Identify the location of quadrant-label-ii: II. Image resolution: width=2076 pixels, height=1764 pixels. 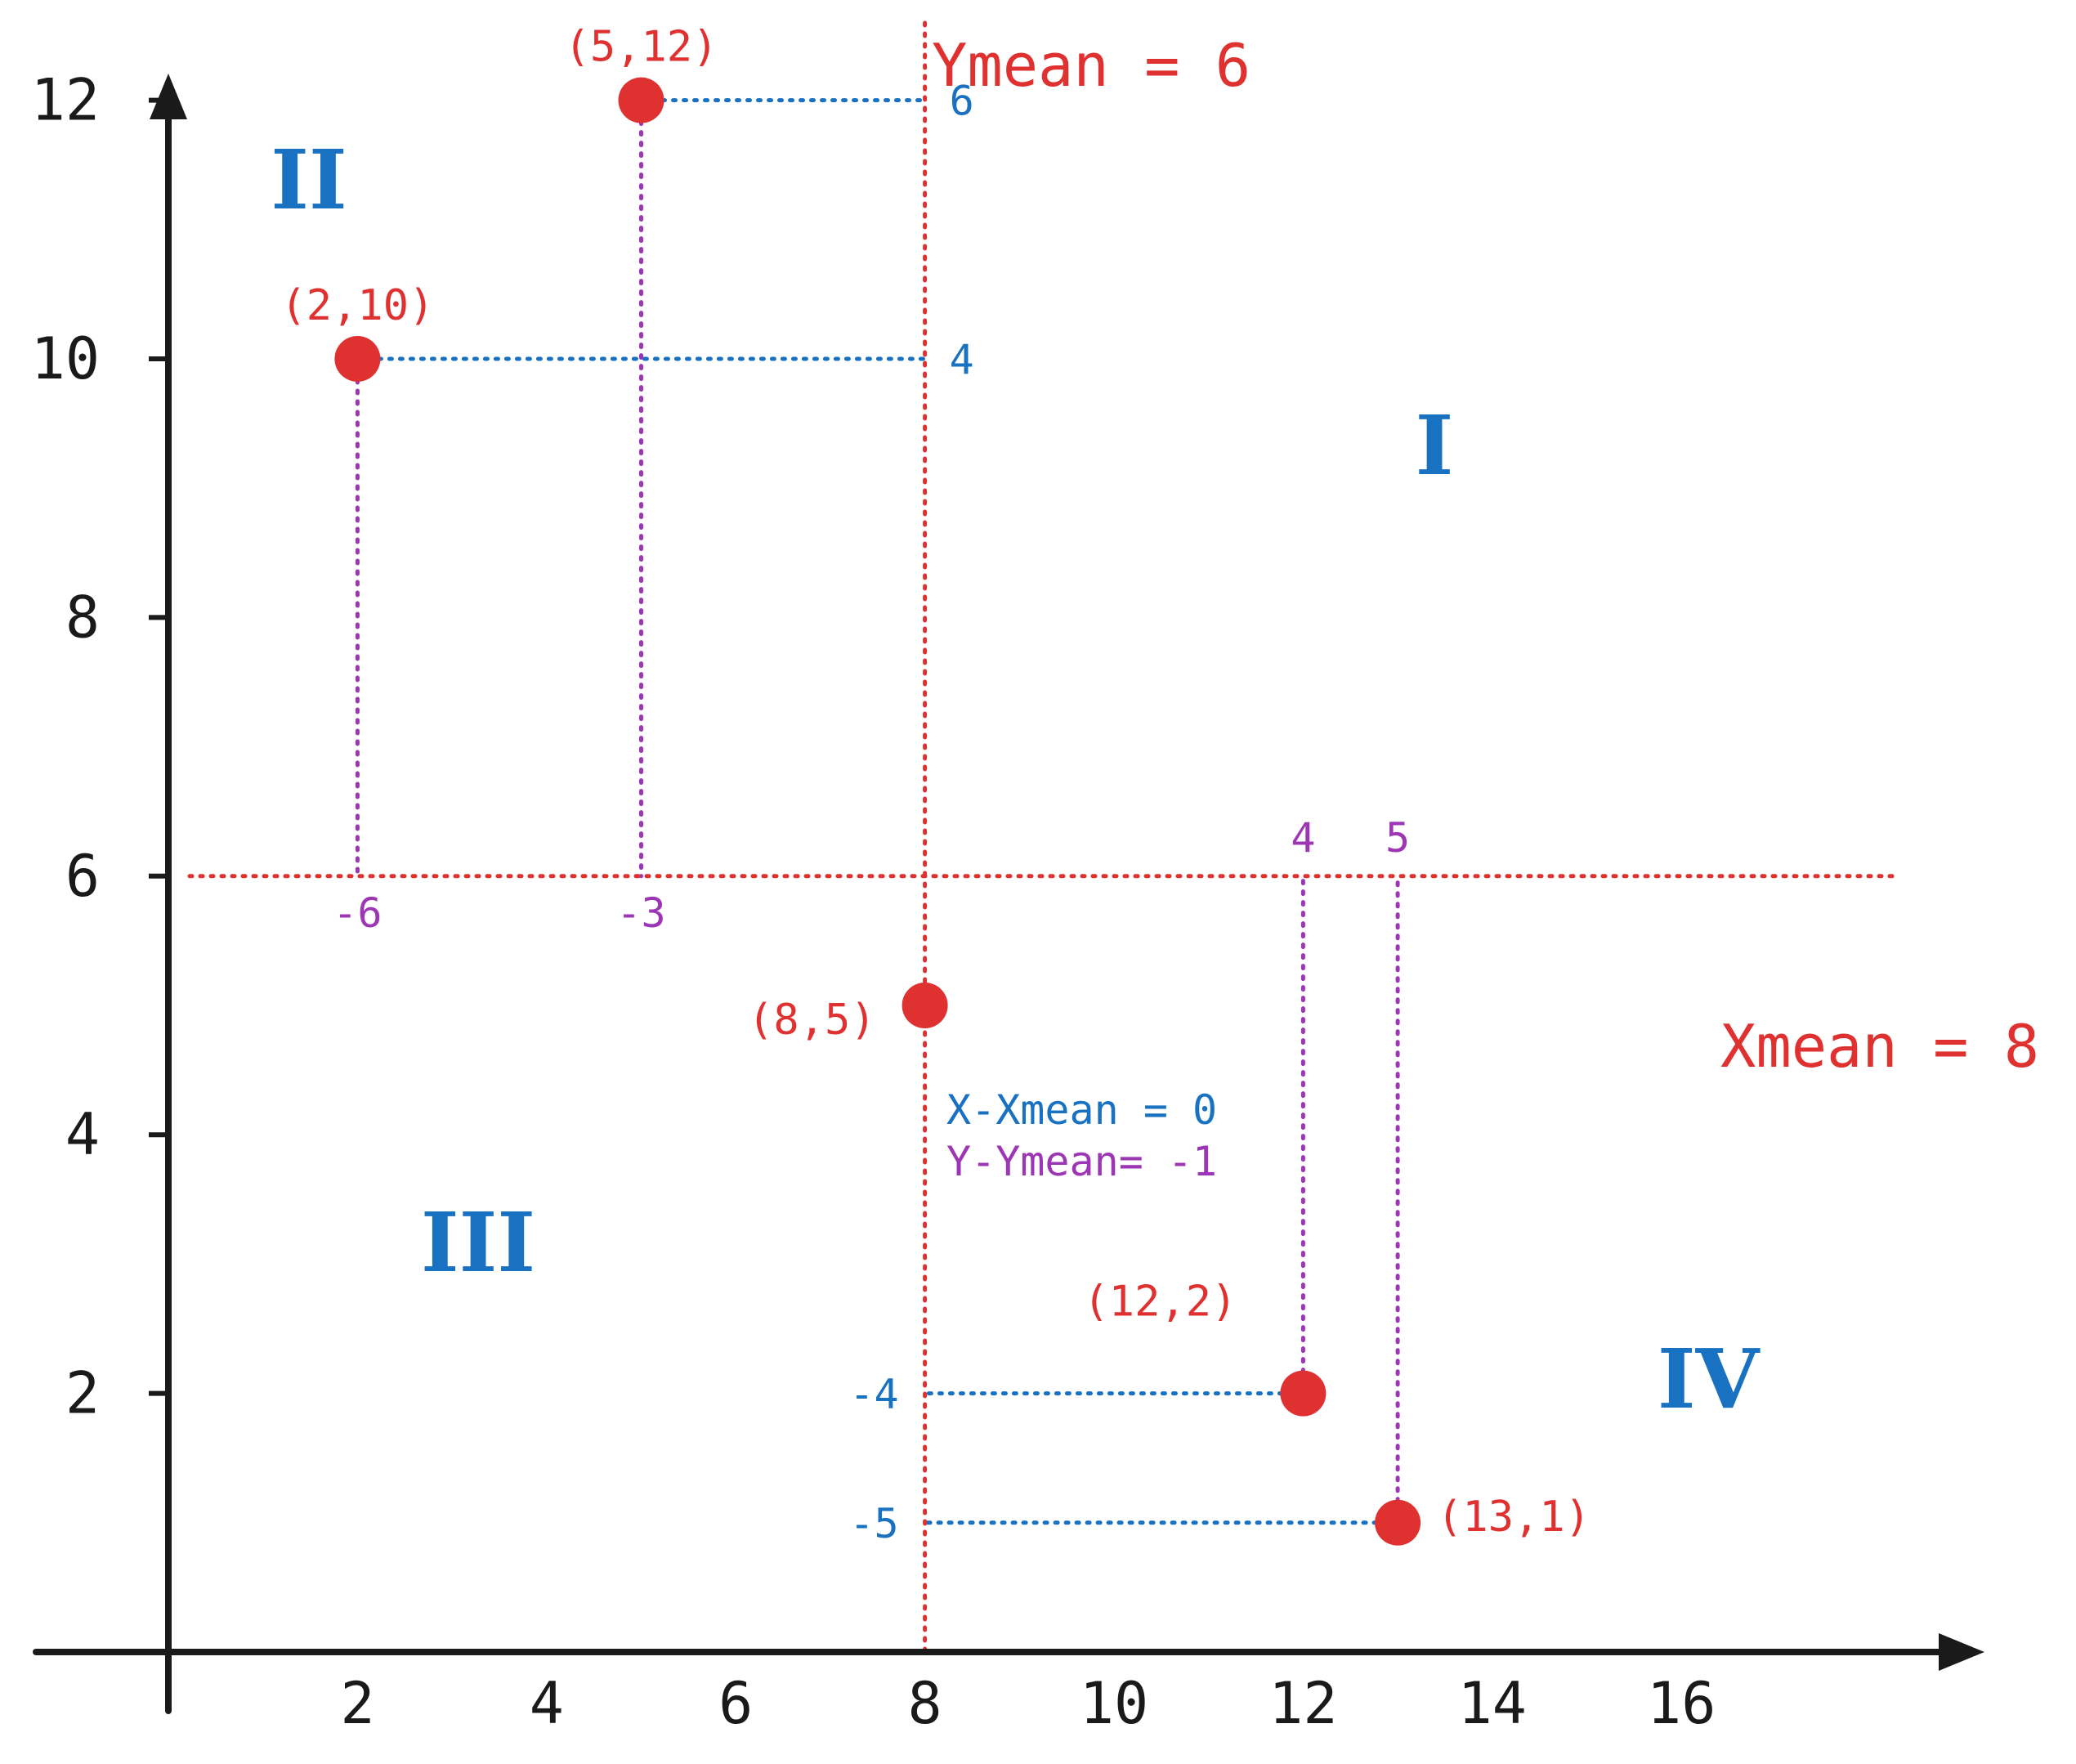
(309, 180).